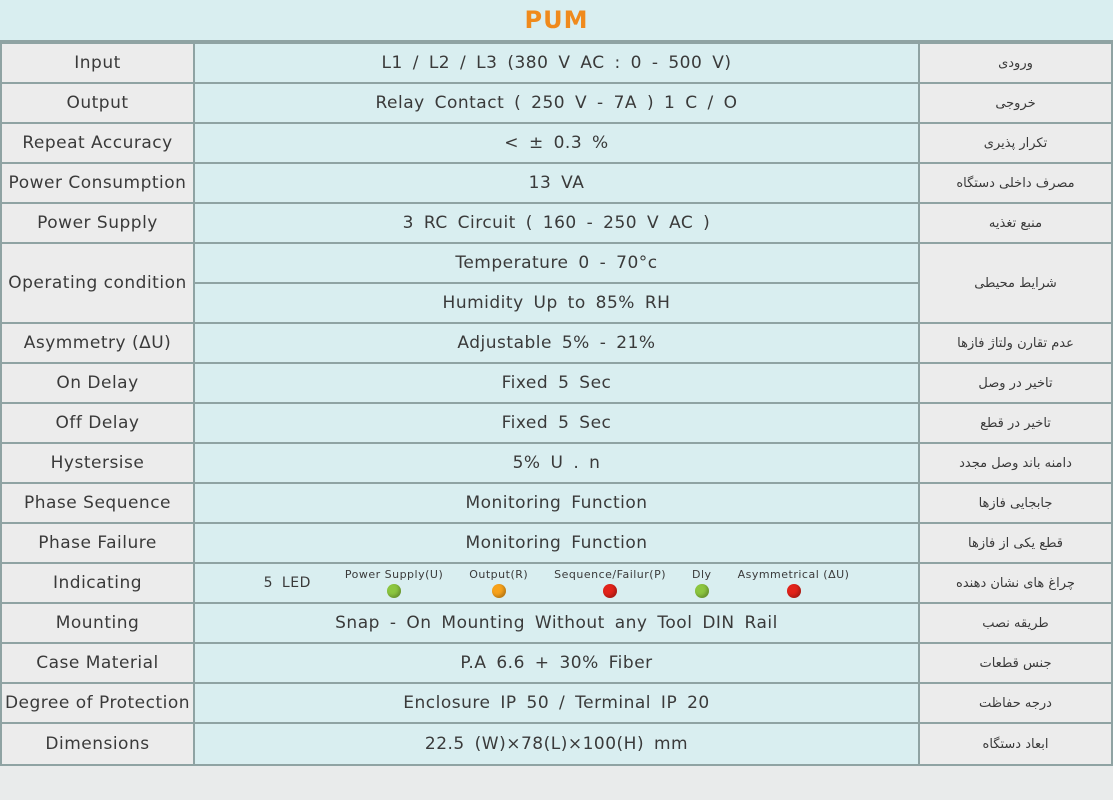 The image size is (1113, 800). Describe the element at coordinates (97, 143) in the screenshot. I see `spec-label: Repeat Accuracy` at that location.